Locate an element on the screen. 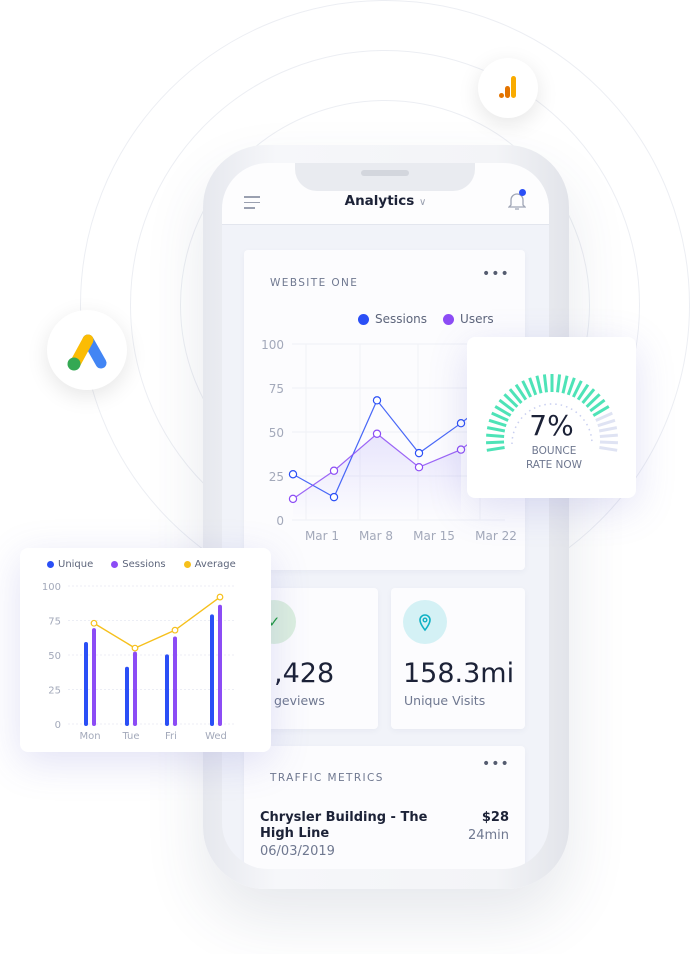  stat-value: 158.3mi is located at coordinates (459, 673).